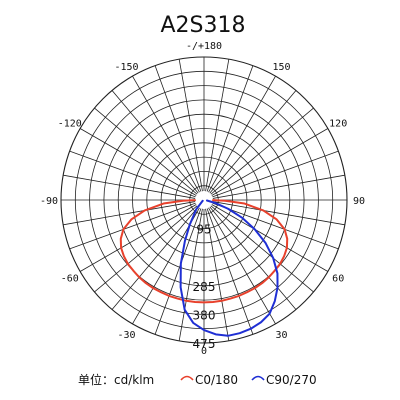 The width and height of the screenshot is (400, 400). What do you see at coordinates (204, 344) in the screenshot?
I see `radial-tick-label: 475` at bounding box center [204, 344].